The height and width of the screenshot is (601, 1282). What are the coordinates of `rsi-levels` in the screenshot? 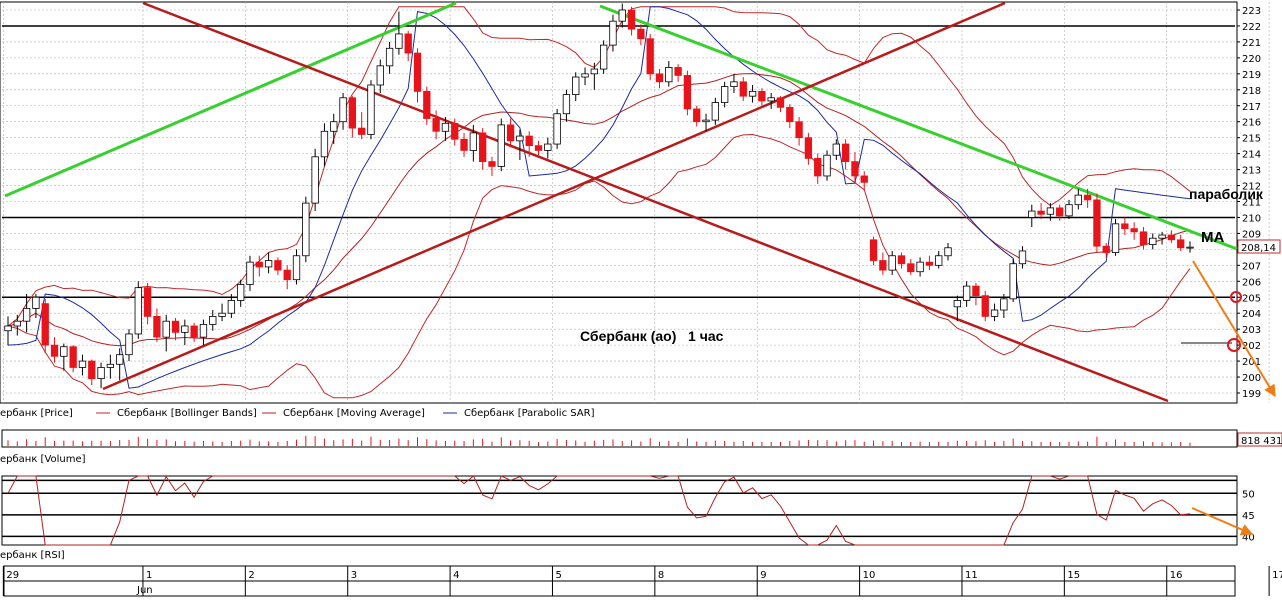 It's located at (619, 508).